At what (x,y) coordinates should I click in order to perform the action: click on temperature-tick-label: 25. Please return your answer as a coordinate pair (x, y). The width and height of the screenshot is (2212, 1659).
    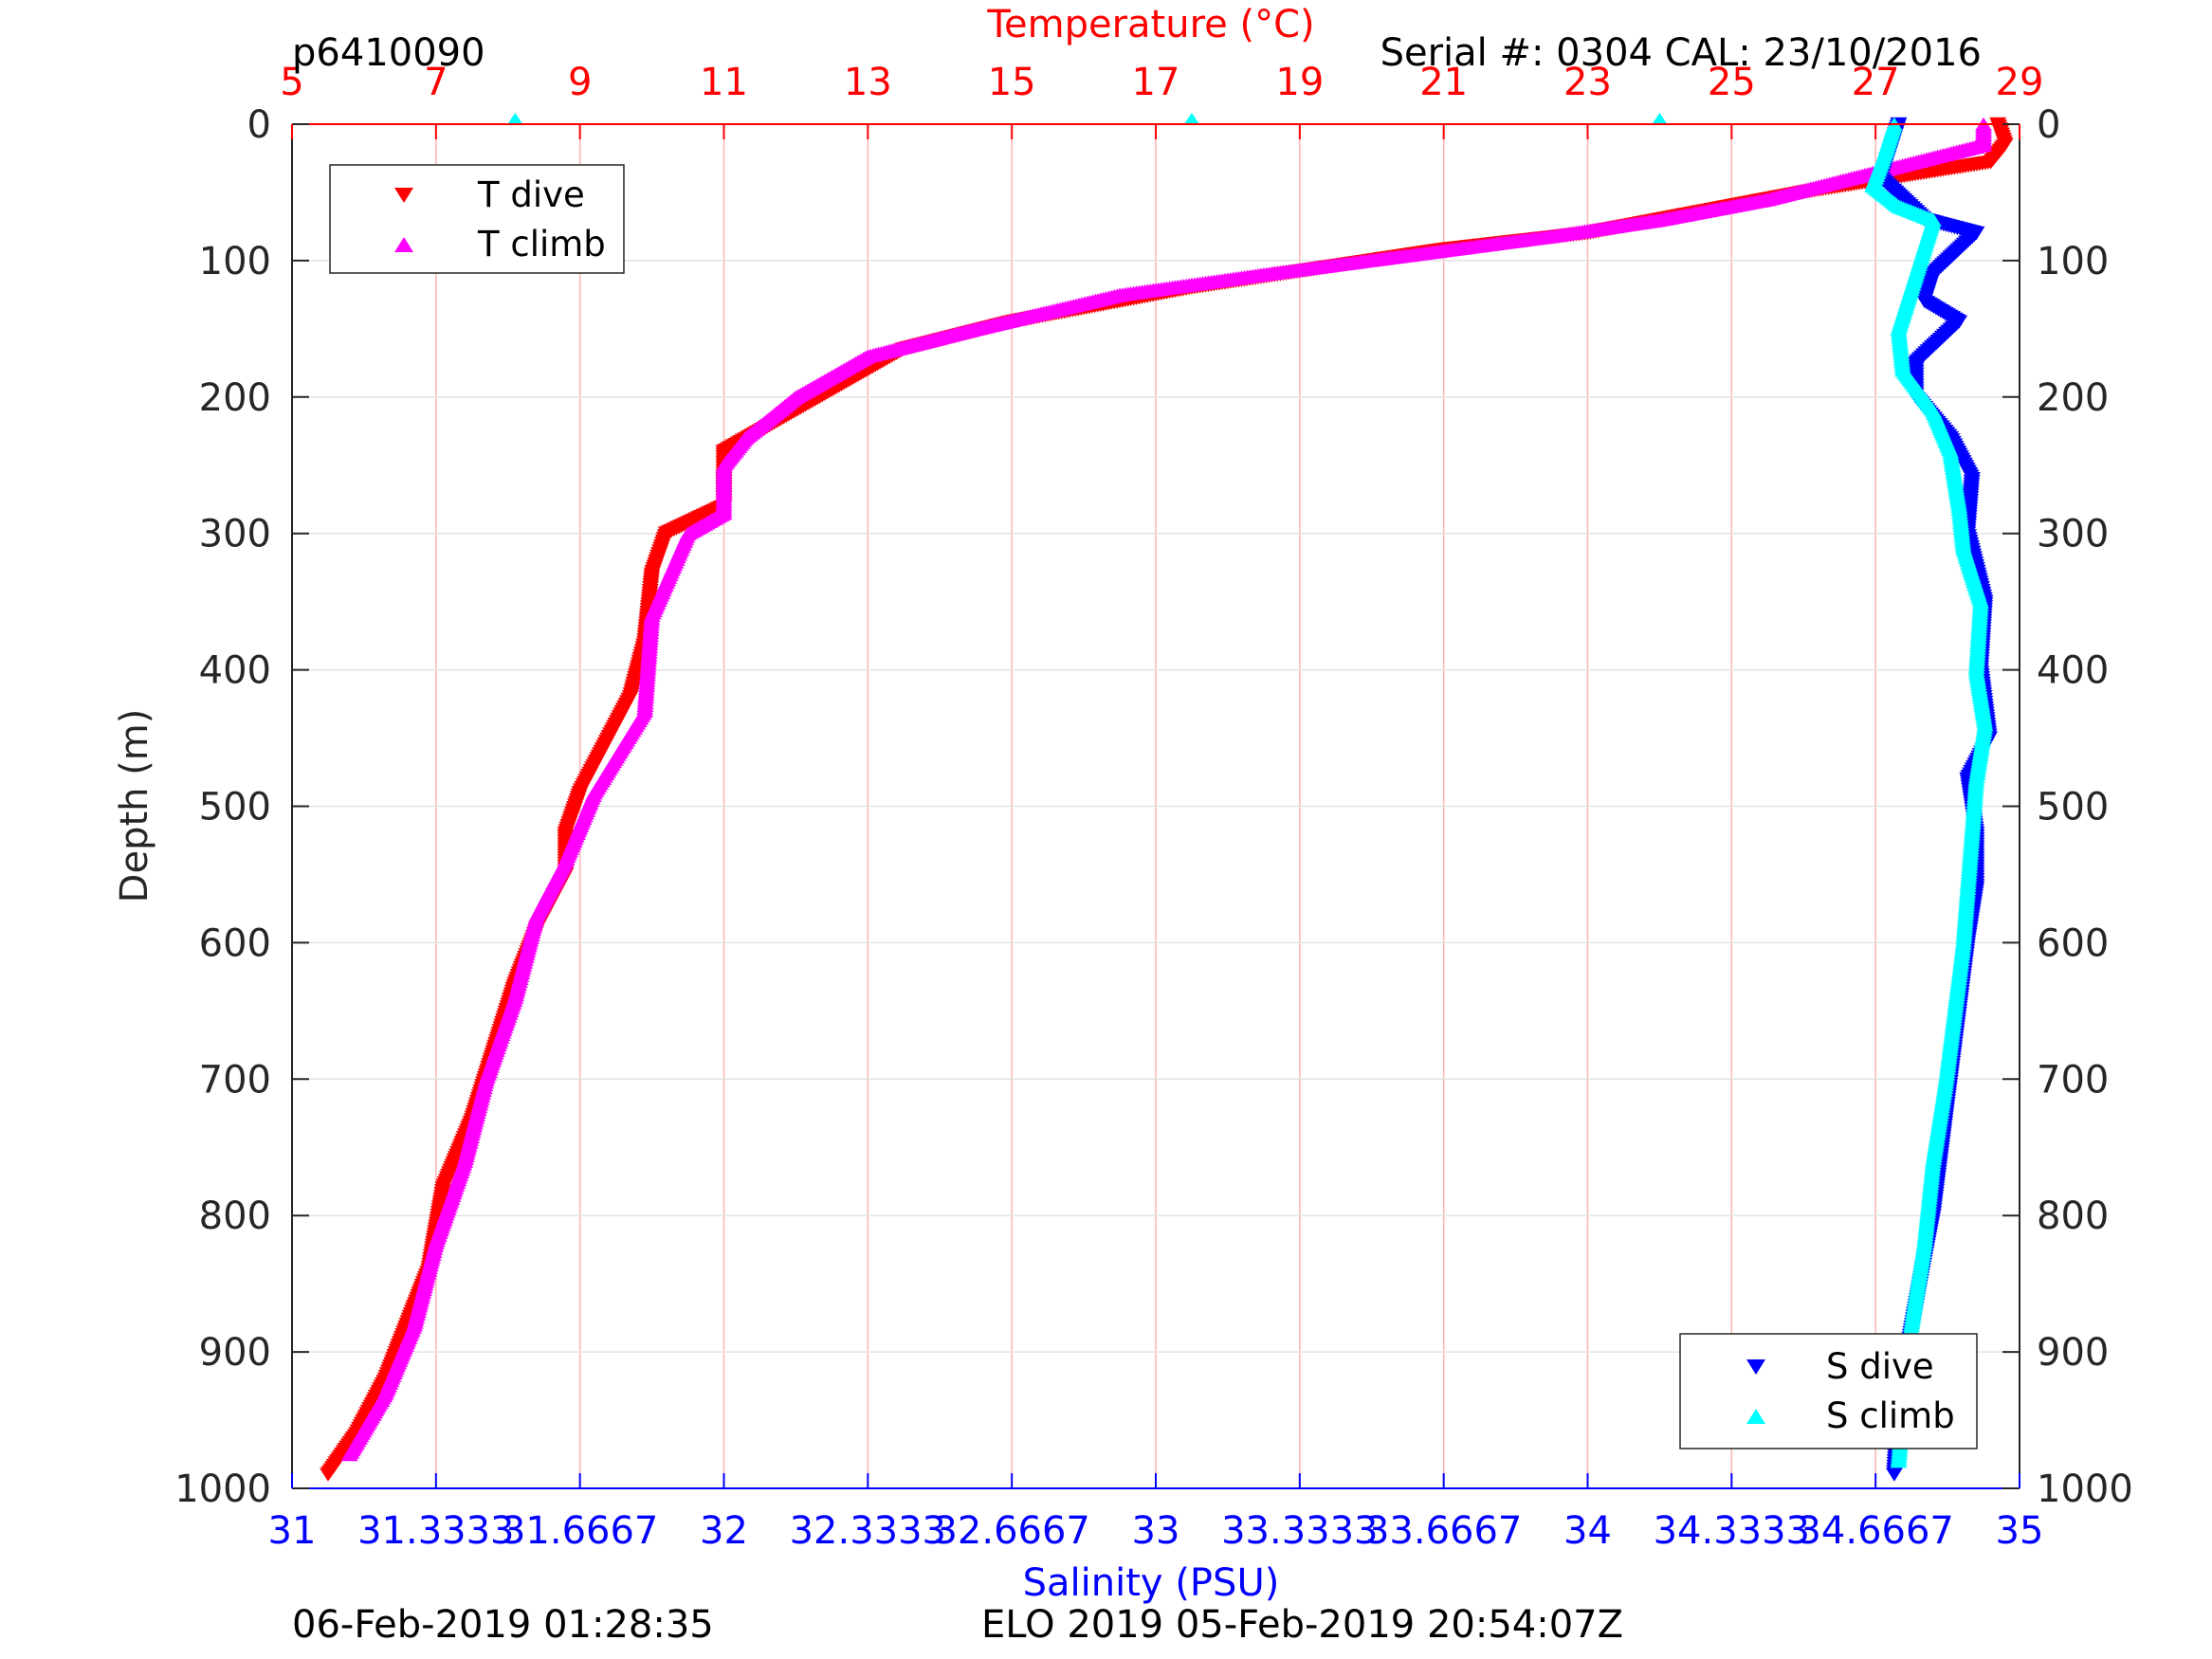
    Looking at the image, I should click on (1732, 82).